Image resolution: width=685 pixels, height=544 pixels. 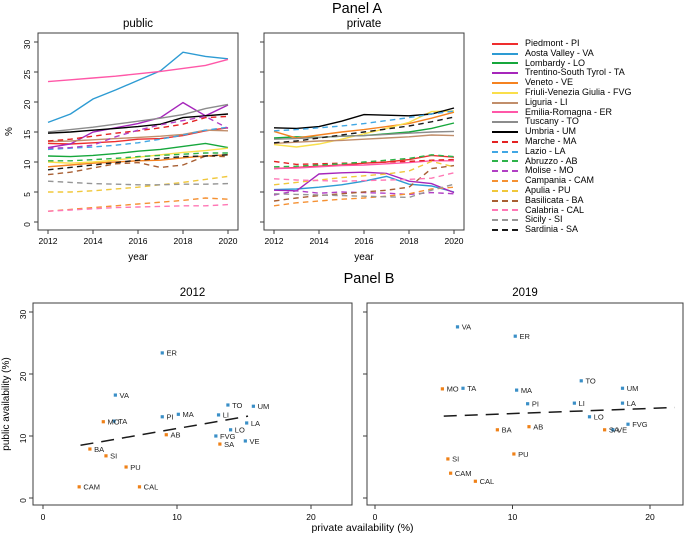 I want to click on legend-entry-TO: Tuscany - TO, so click(x=588, y=122).